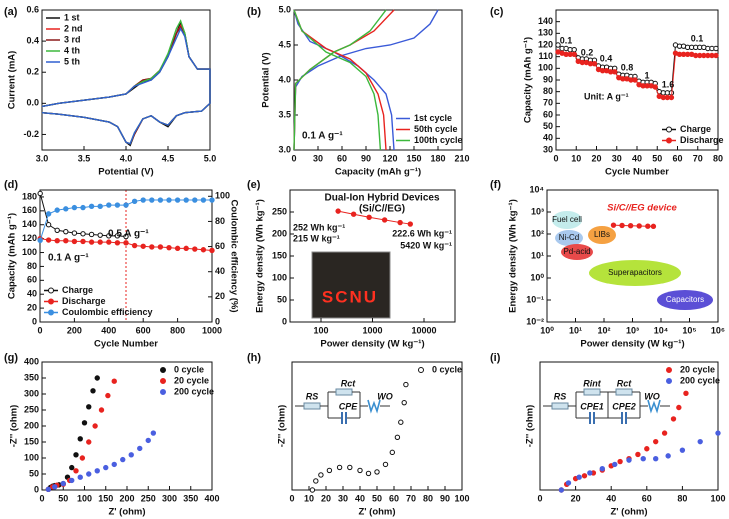  Describe the element at coordinates (143, 330) in the screenshot. I see `x-tick-label: 600` at that location.